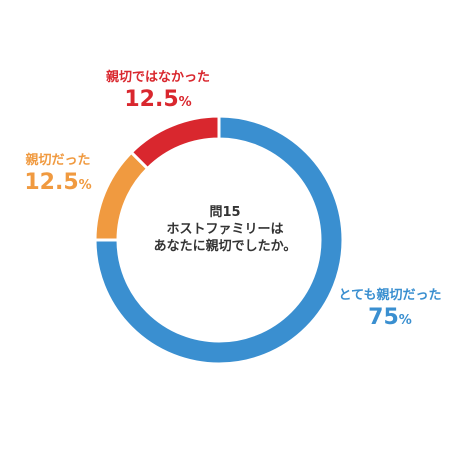 The image size is (450, 451). I want to click on slice-label-very-kind: とても親切だった 75%, so click(390, 311).